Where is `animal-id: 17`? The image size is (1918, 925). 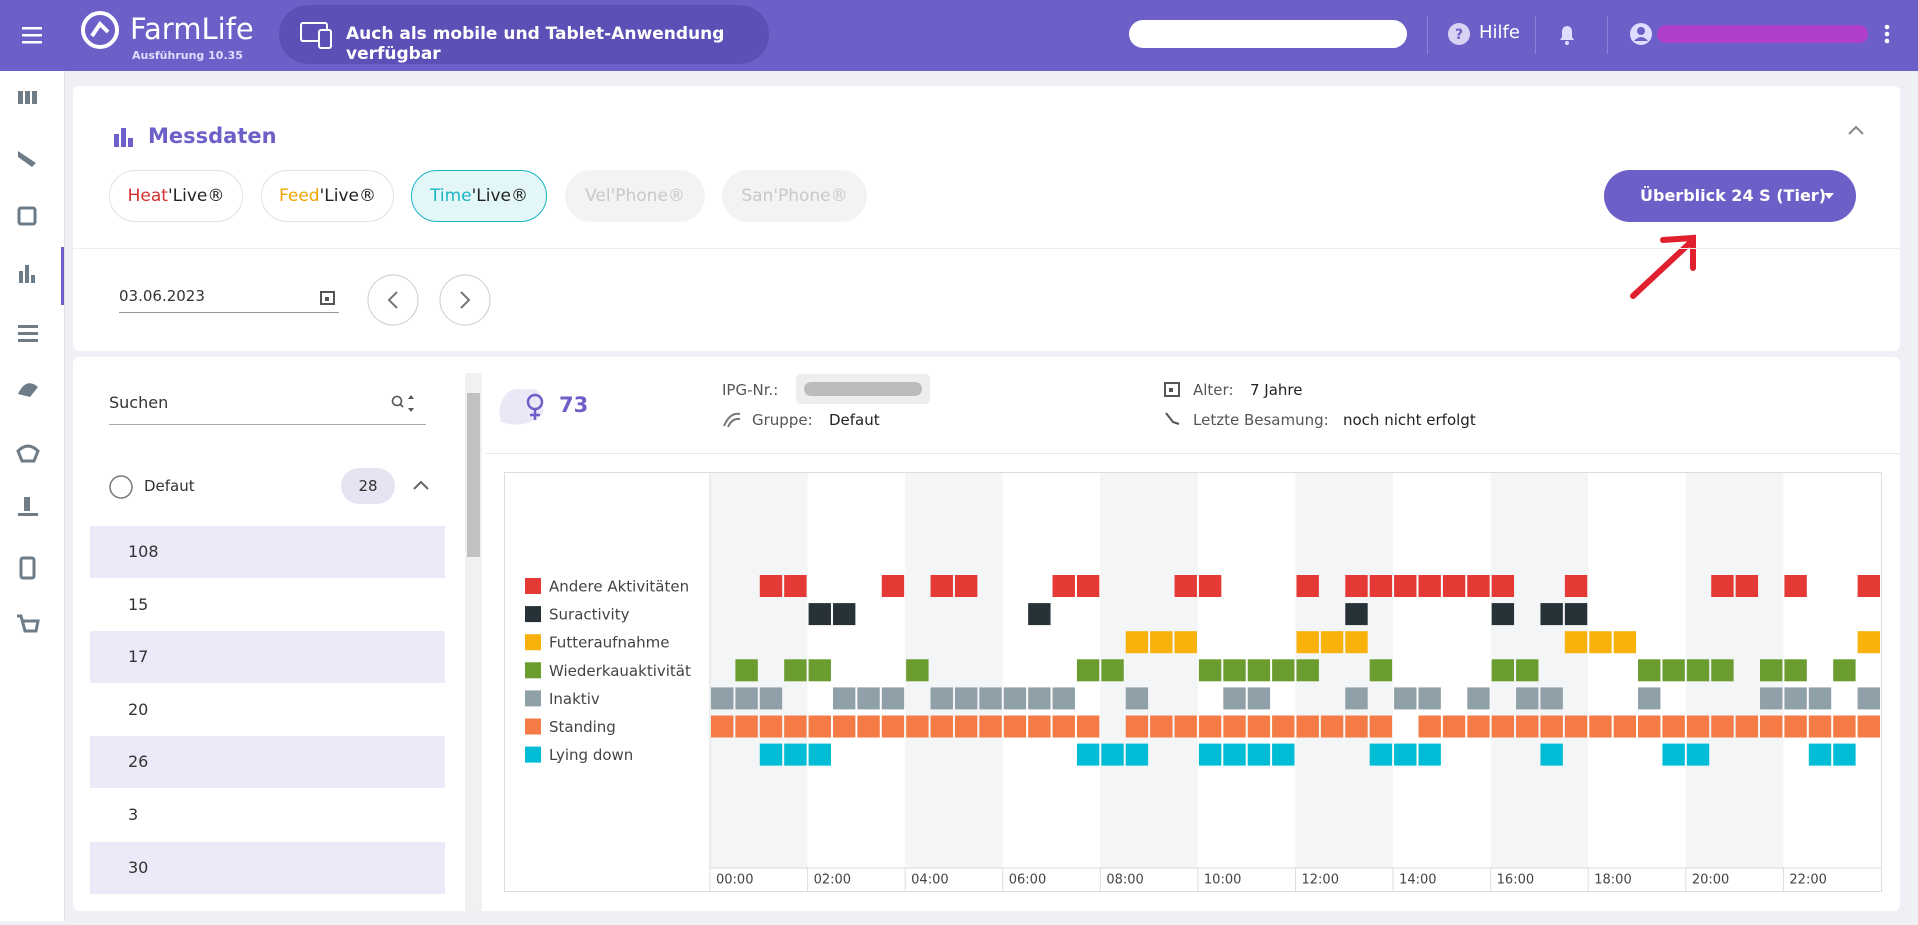
animal-id: 17 is located at coordinates (138, 657).